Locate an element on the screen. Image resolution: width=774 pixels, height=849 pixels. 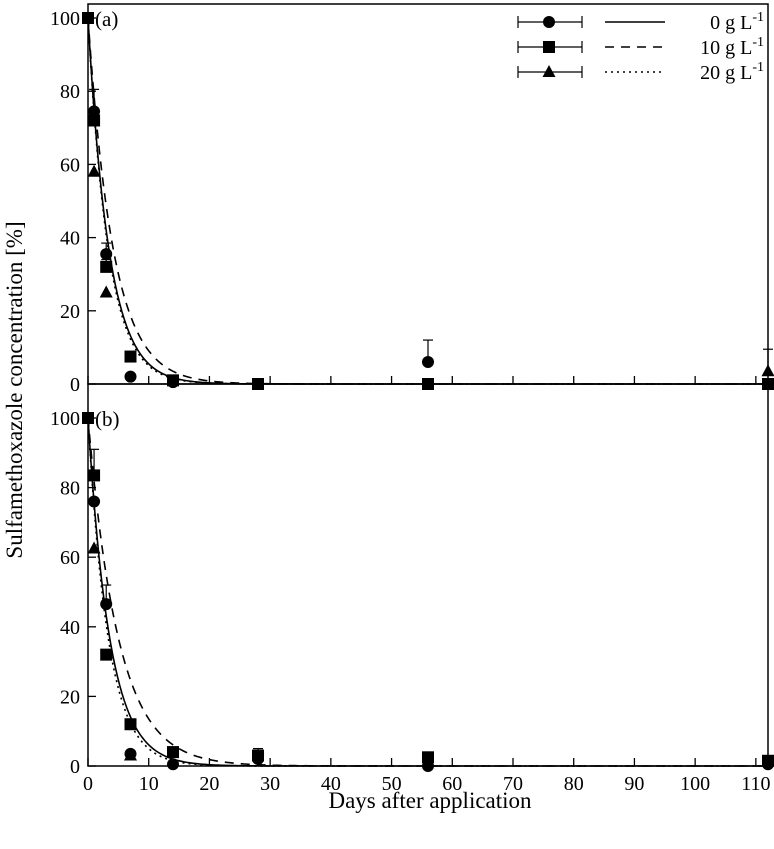
x-axis-title: Days after application is located at coordinates (430, 800).